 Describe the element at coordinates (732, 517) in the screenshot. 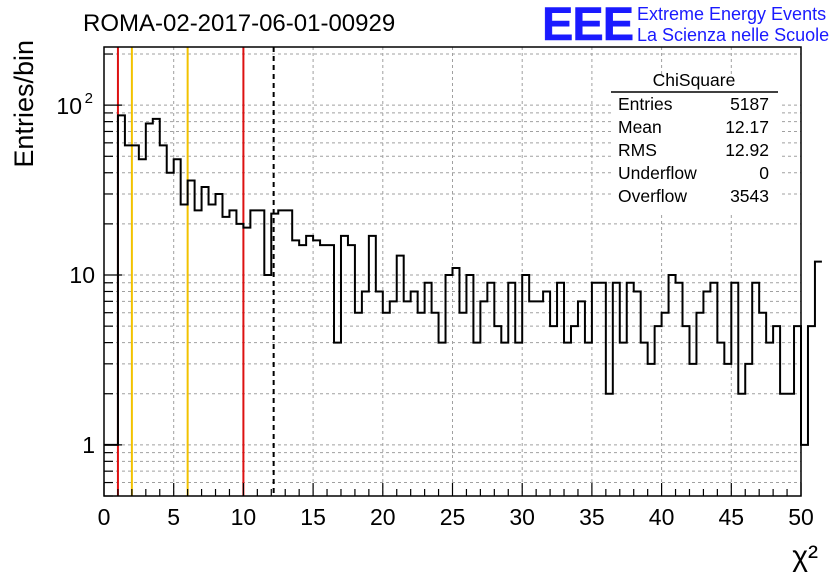

I see `x-tick-label: 45` at that location.